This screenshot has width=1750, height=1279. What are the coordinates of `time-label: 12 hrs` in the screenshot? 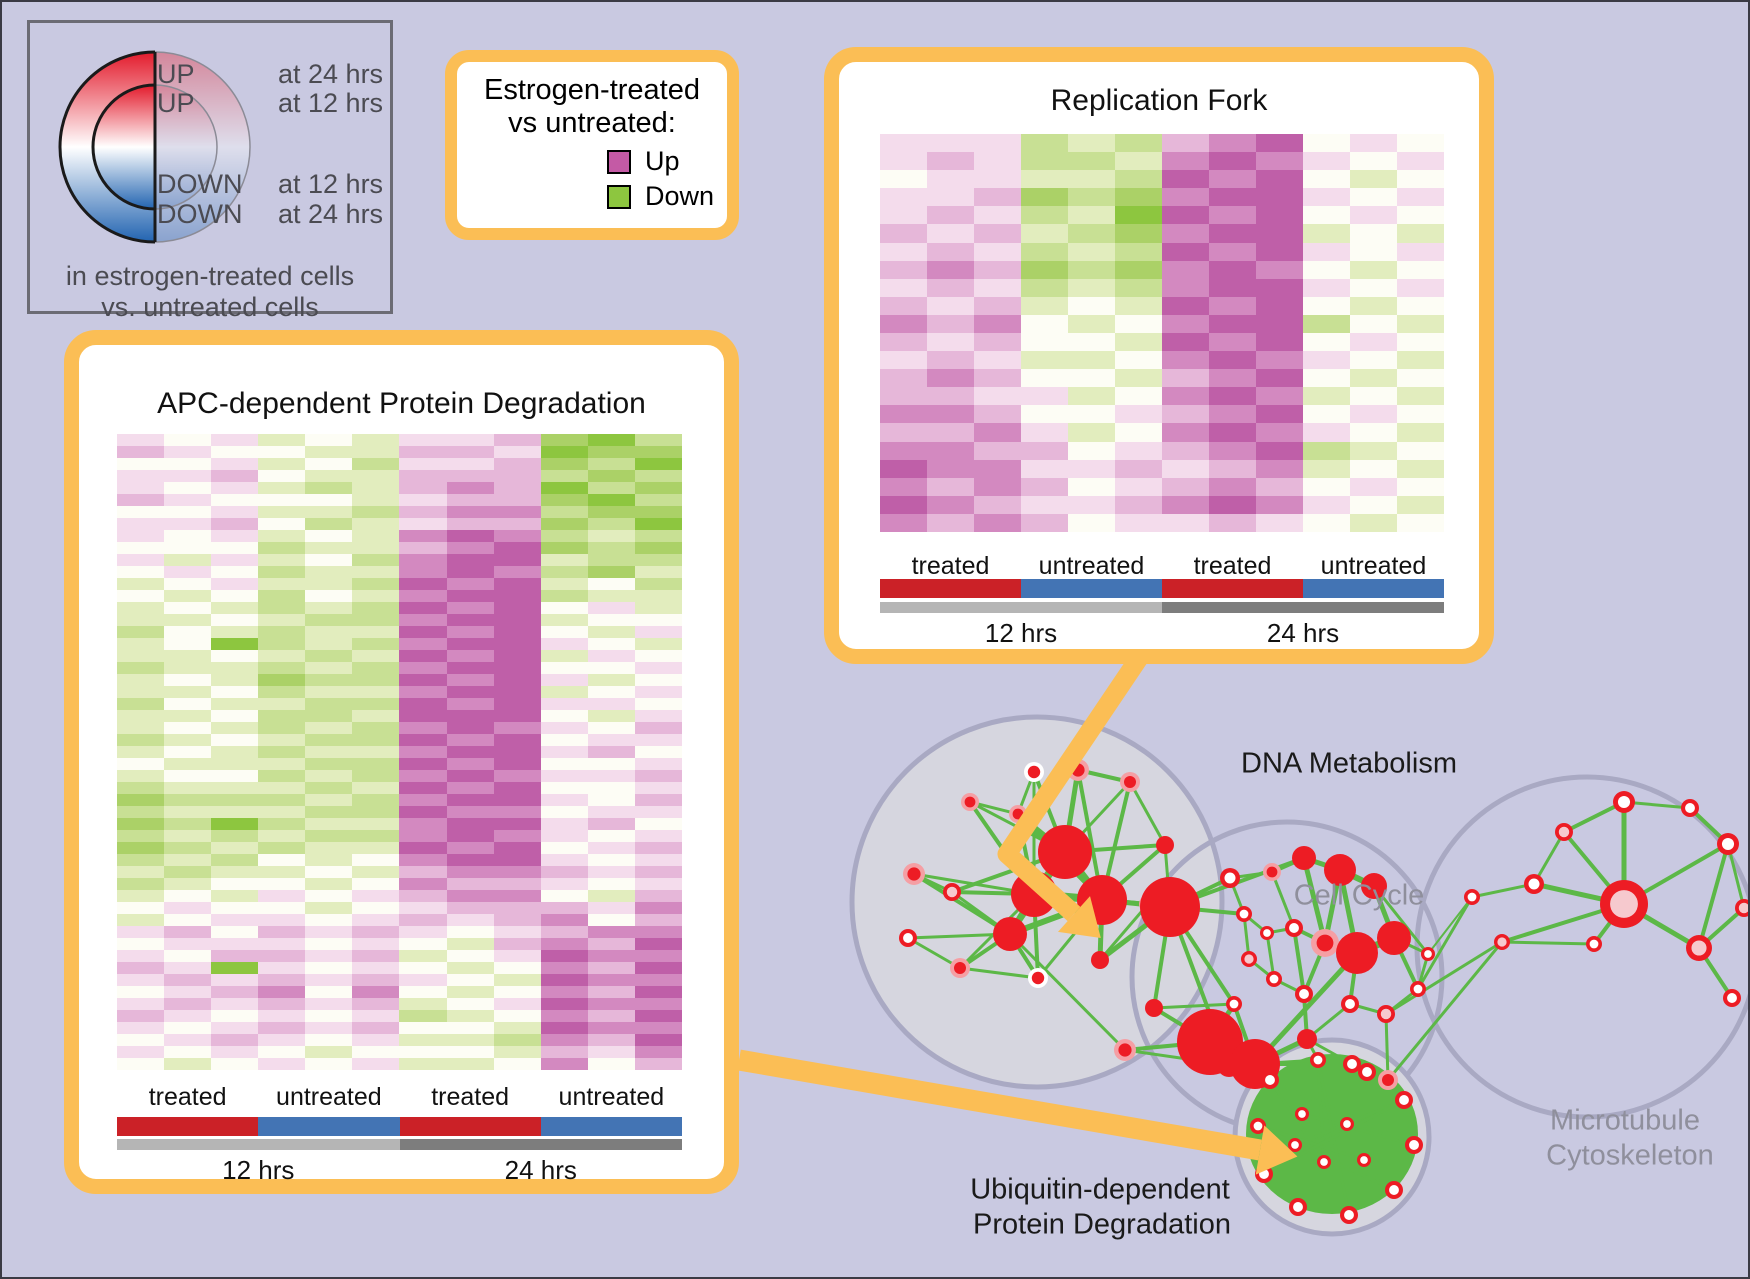 It's located at (1021, 633).